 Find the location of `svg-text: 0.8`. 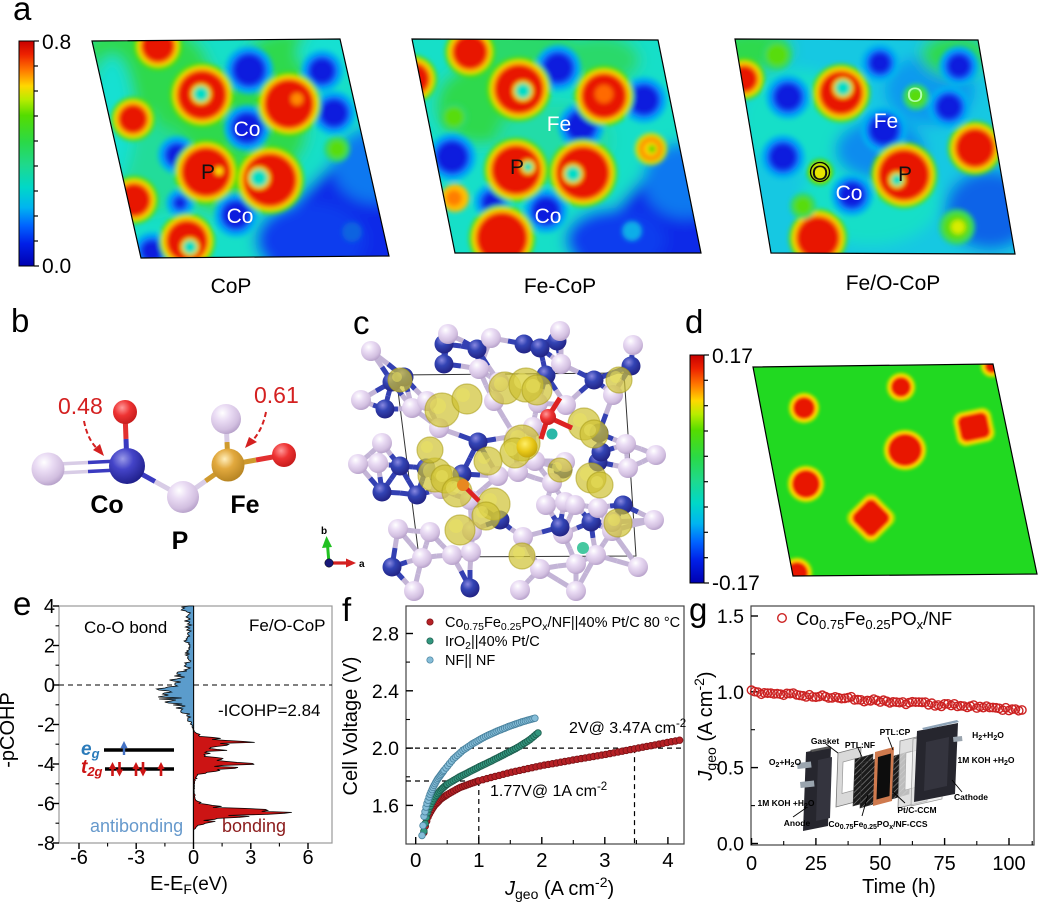

svg-text: 0.8 is located at coordinates (56, 42).